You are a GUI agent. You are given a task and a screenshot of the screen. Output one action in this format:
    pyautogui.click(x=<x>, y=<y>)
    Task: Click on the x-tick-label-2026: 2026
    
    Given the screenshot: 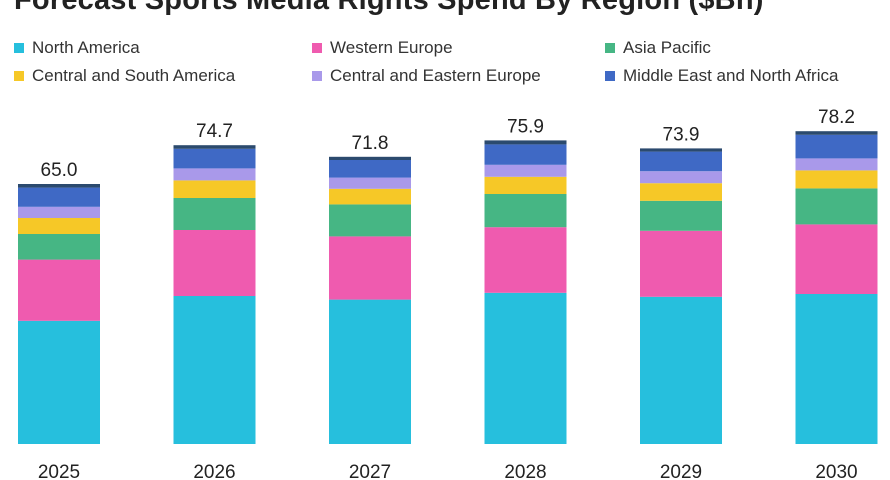 What is the action you would take?
    pyautogui.click(x=214, y=471)
    